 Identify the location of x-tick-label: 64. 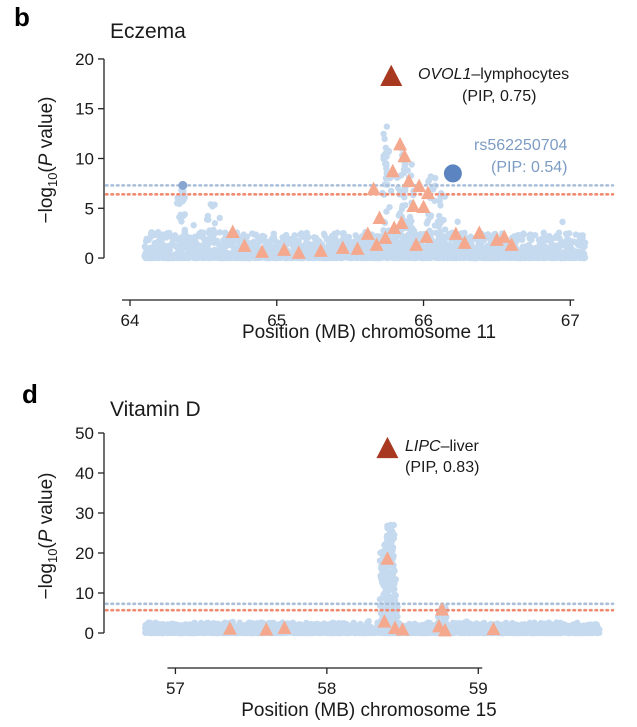
(130, 320).